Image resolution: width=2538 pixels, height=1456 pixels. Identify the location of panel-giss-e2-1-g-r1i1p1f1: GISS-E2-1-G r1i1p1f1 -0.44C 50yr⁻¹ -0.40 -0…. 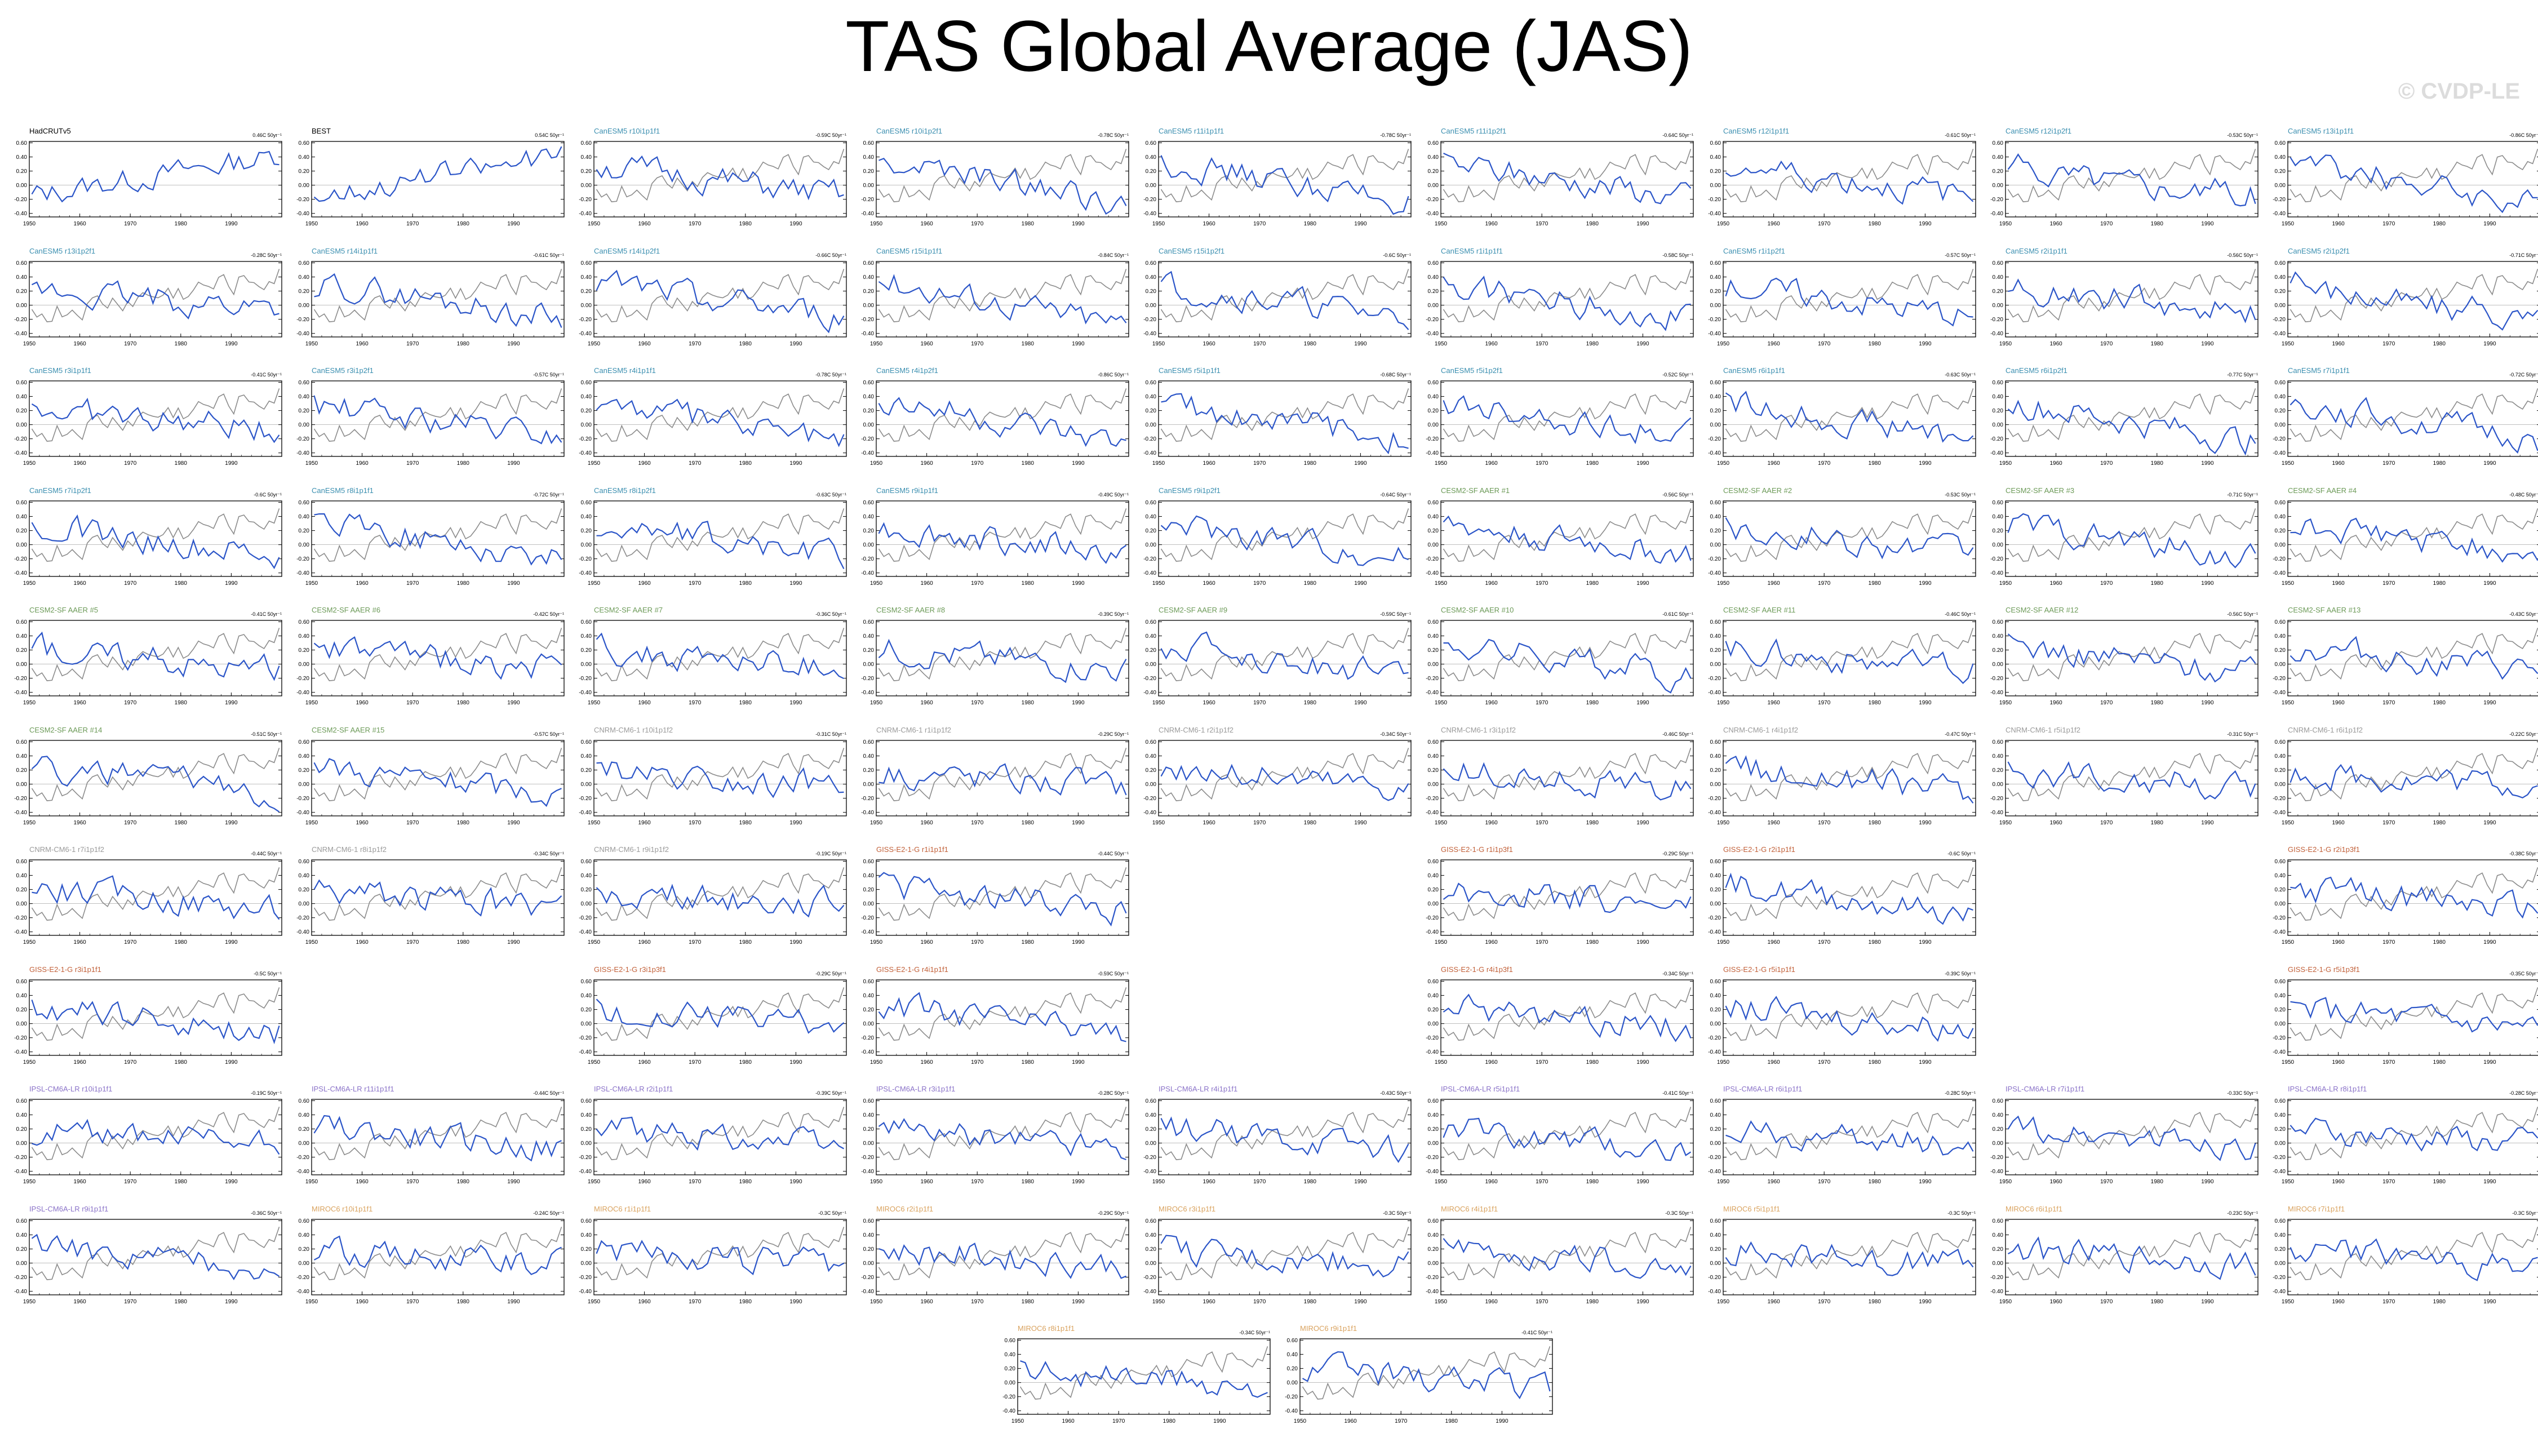
(994, 897).